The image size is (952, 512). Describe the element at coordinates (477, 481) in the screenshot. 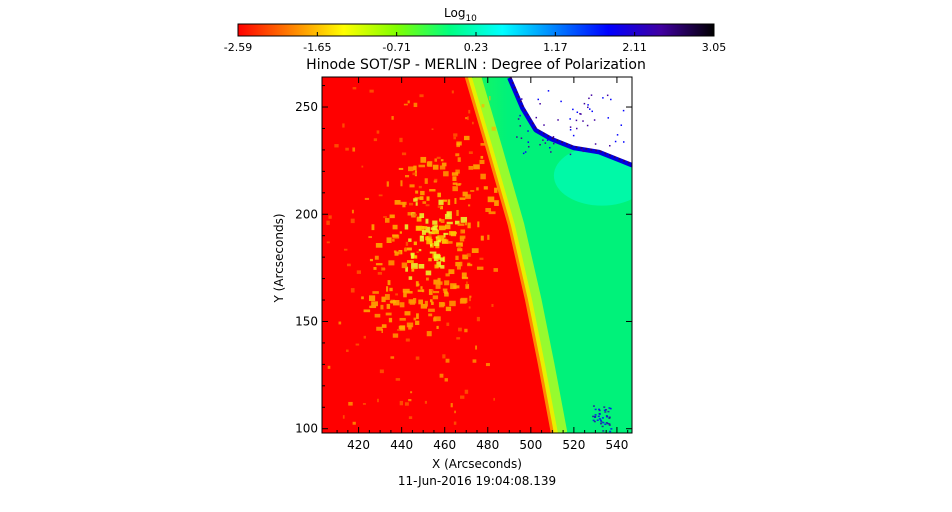

I see `timestamp: 11-Jun-2016 19:04:08.139` at that location.